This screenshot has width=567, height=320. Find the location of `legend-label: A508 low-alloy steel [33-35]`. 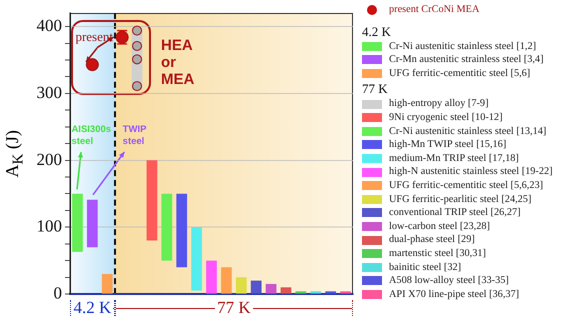

legend-label: A508 low-alloy steel [33-35] is located at coordinates (449, 281).